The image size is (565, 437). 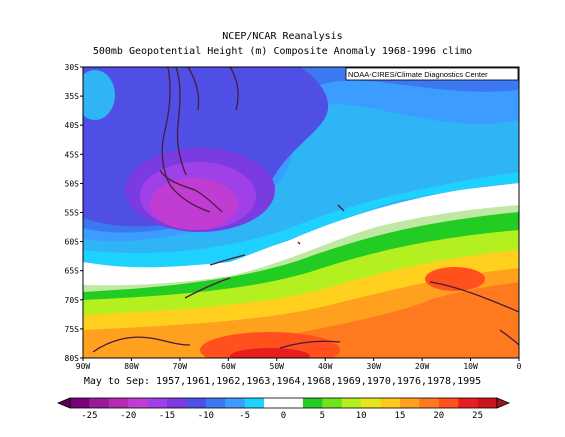 I want to click on colorbar-min-arrow, so click(x=63, y=403).